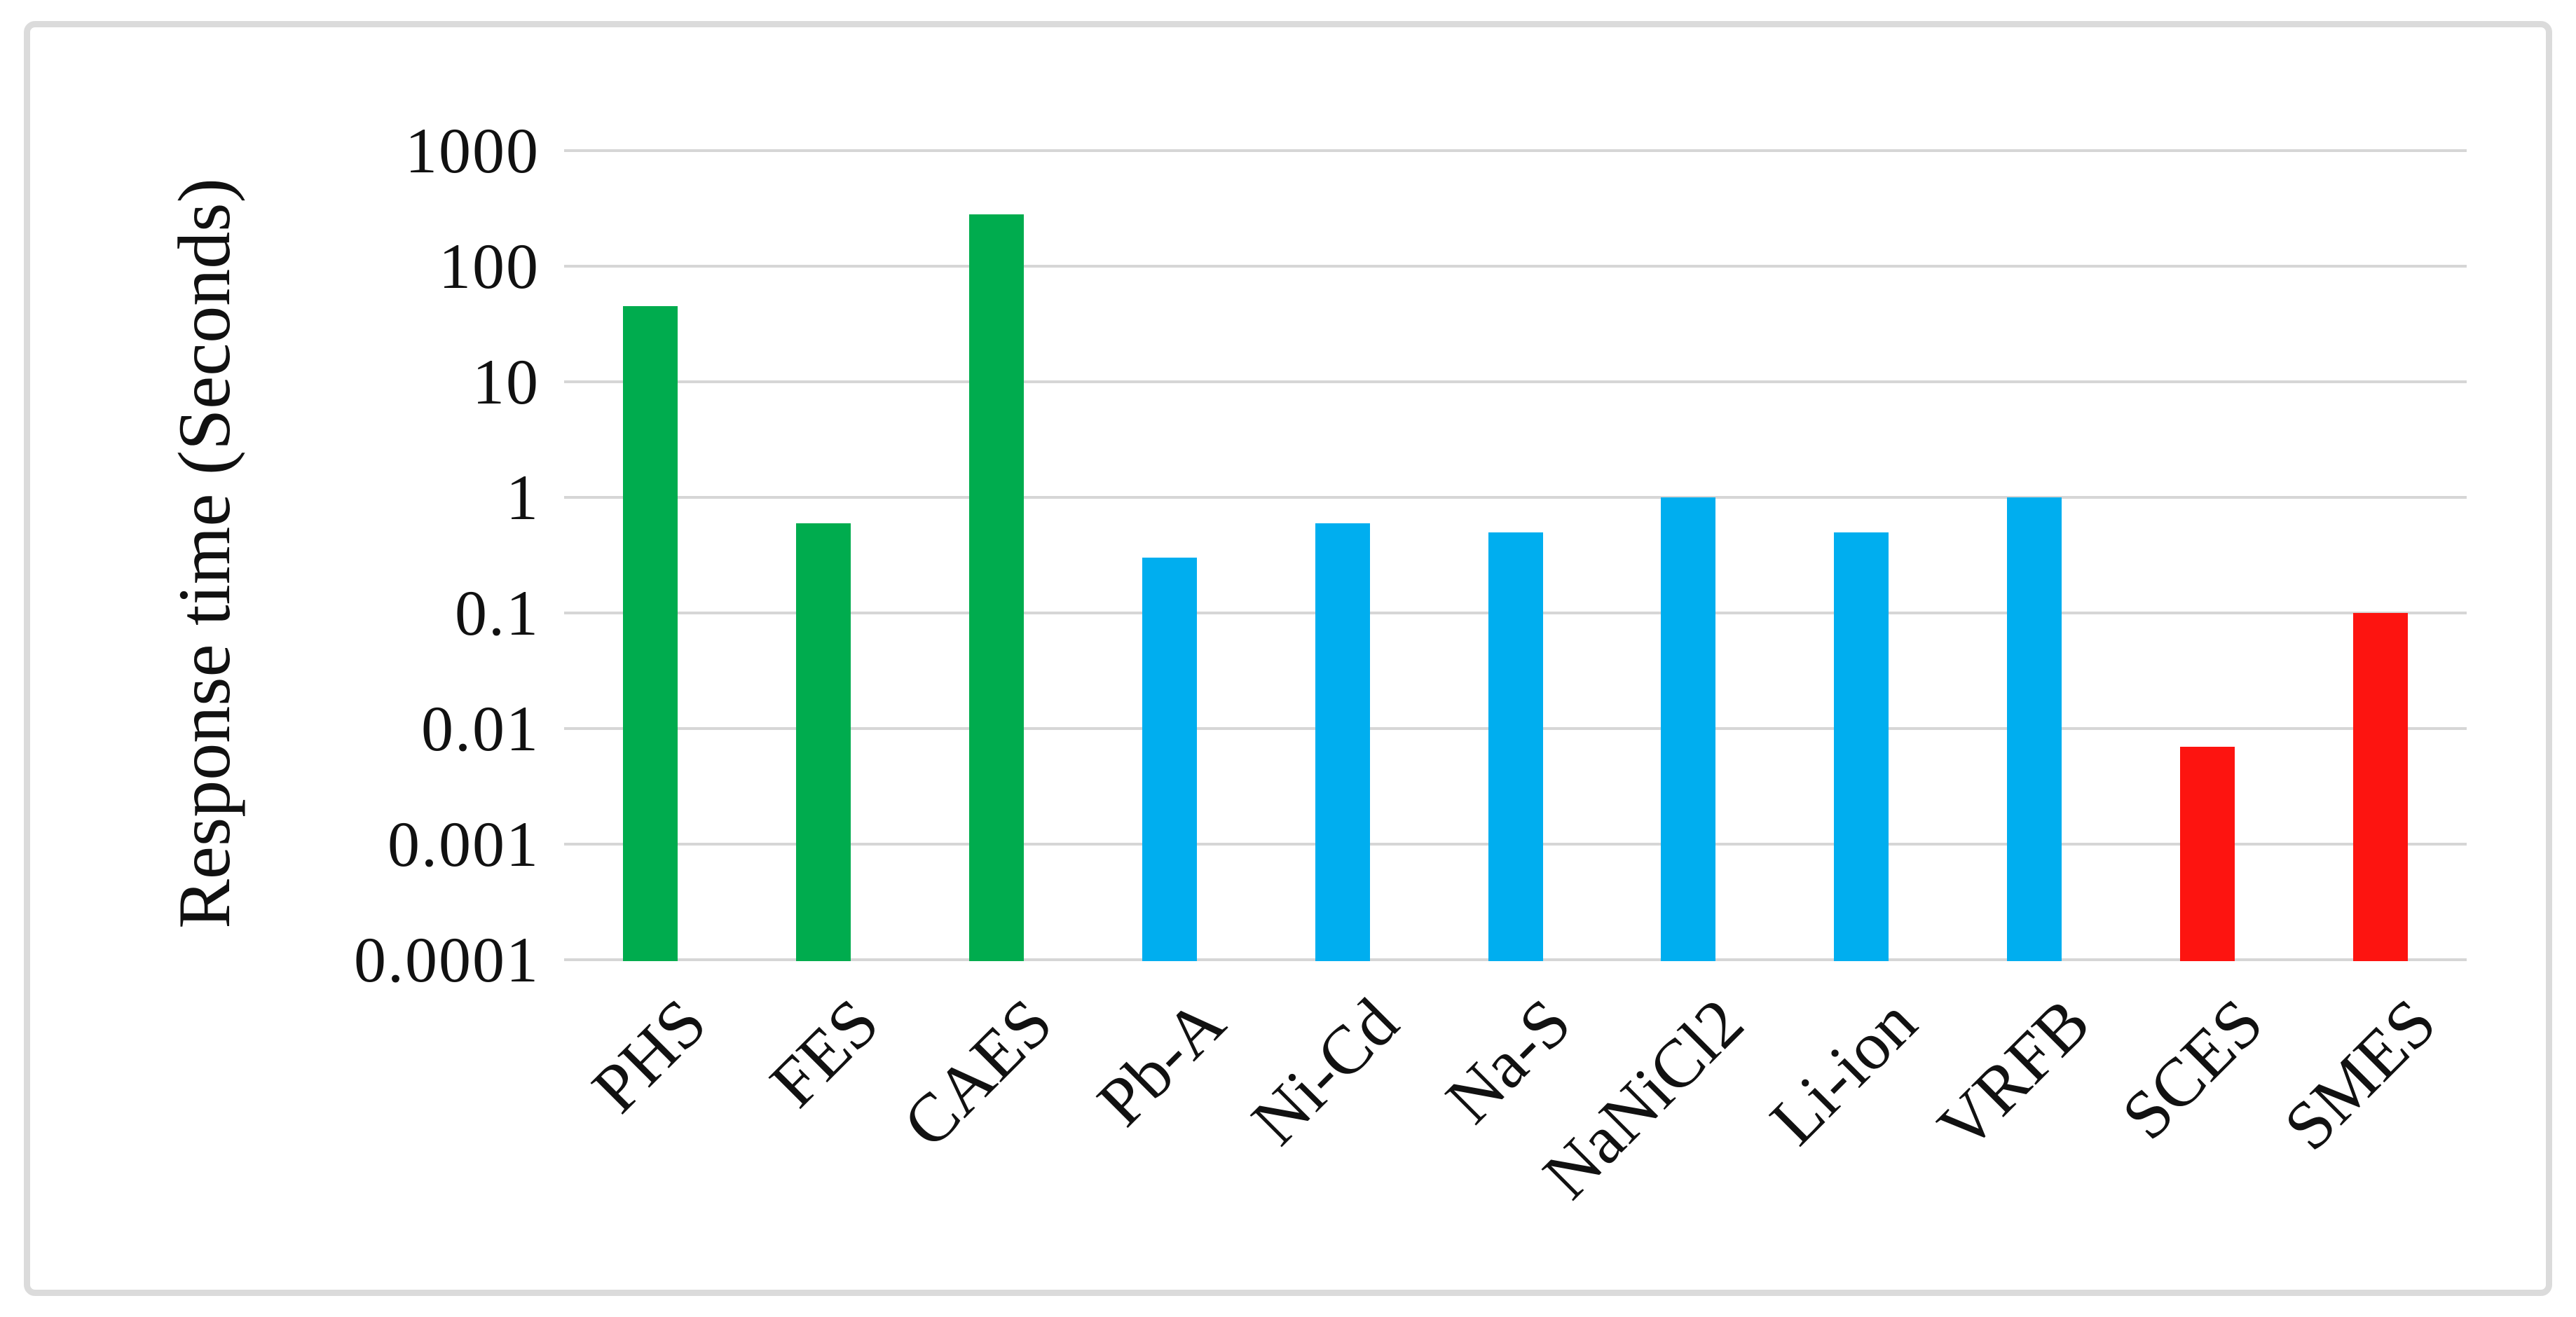  I want to click on y-tick-label-0.01: 0.01, so click(481, 728).